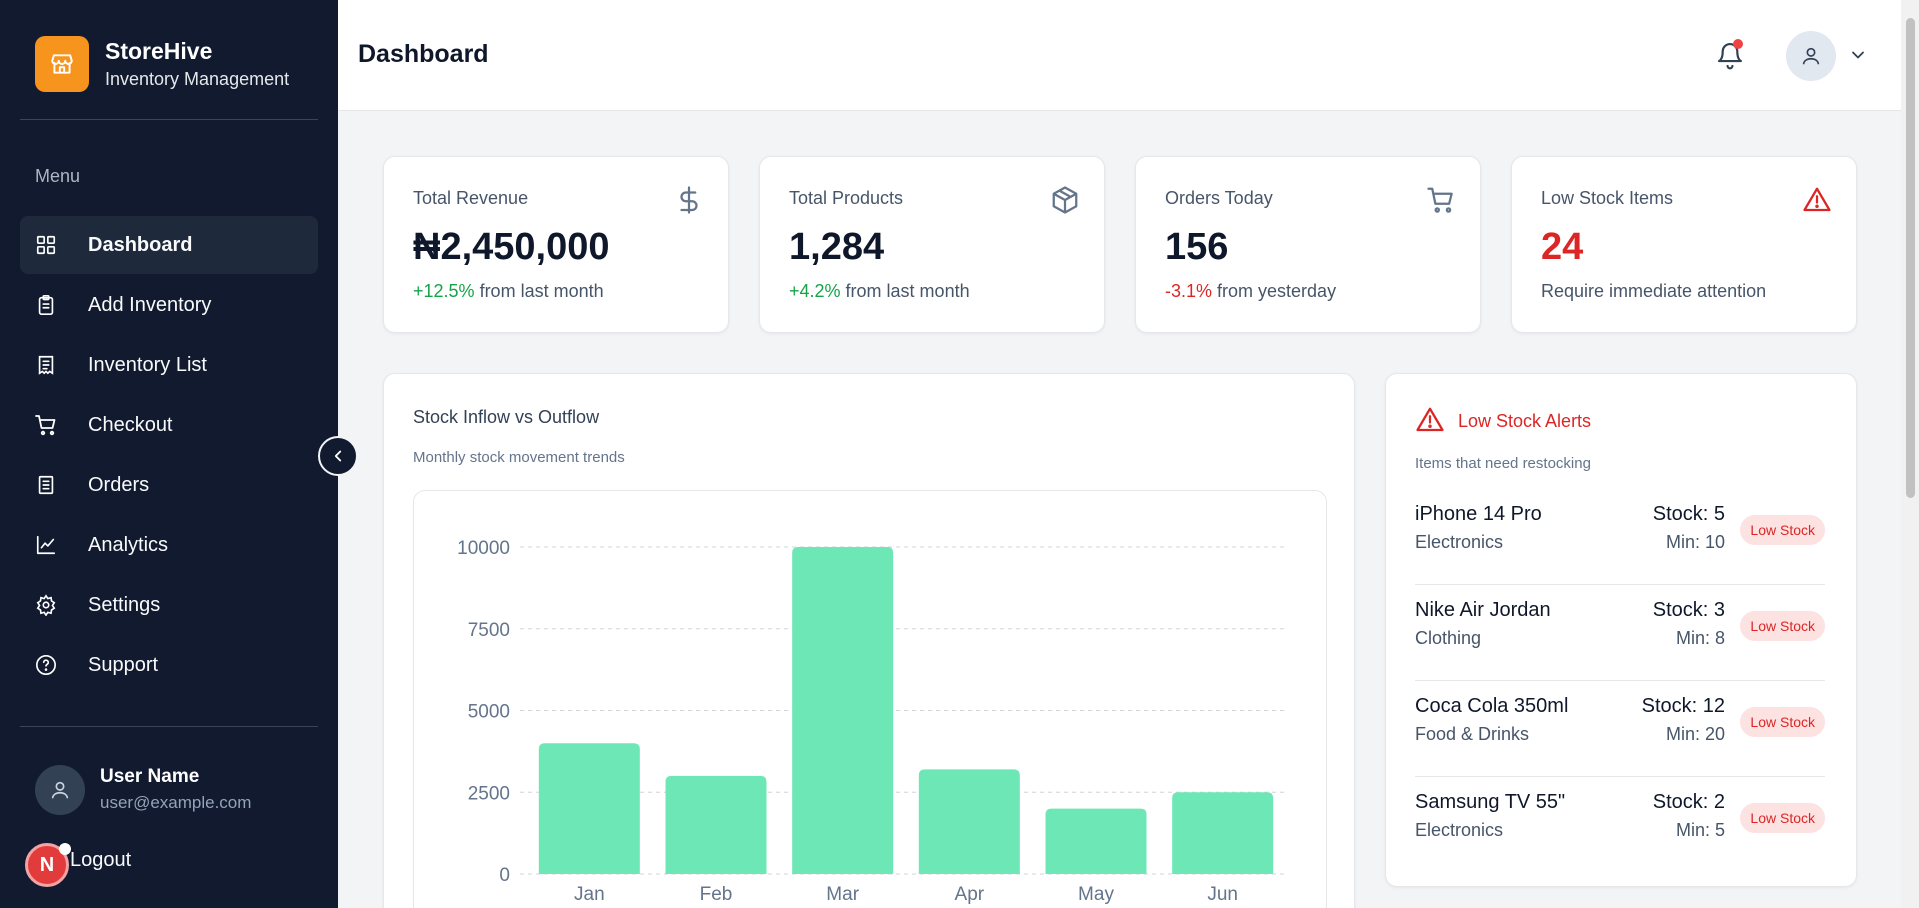 This screenshot has height=908, width=1919. I want to click on change-percent: +4.2%, so click(815, 291).